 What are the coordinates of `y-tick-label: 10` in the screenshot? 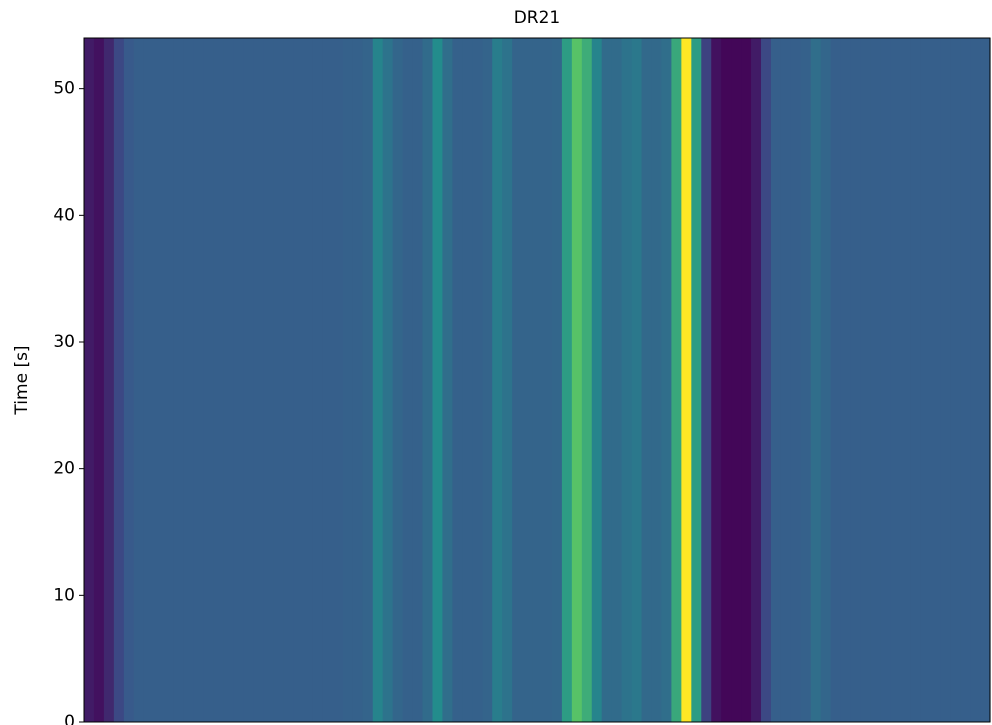 It's located at (64, 595).